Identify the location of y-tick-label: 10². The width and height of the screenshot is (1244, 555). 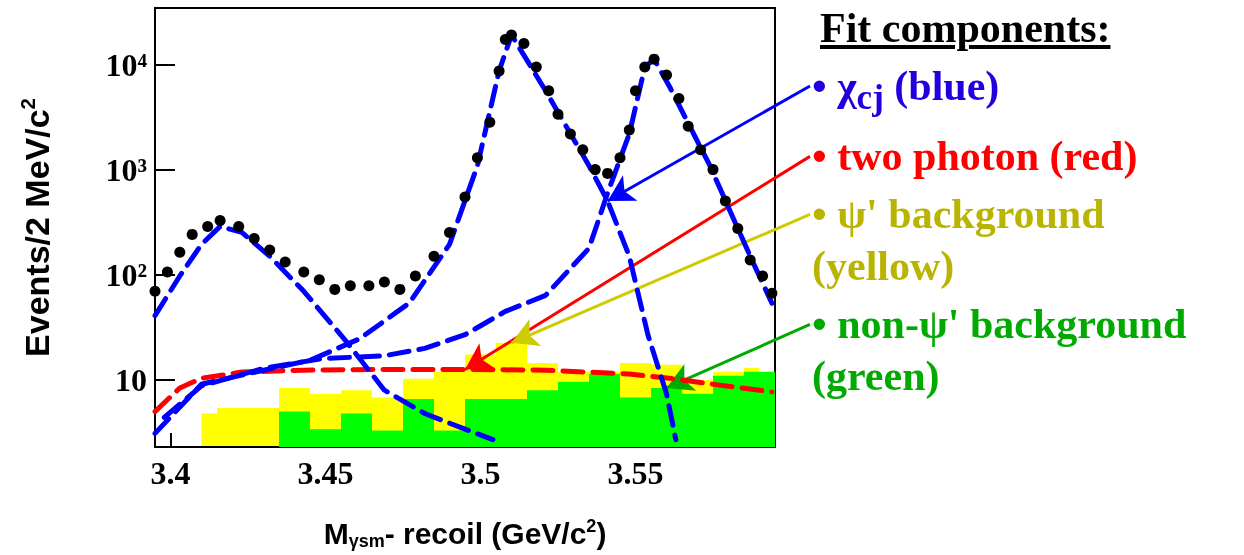
(126, 275).